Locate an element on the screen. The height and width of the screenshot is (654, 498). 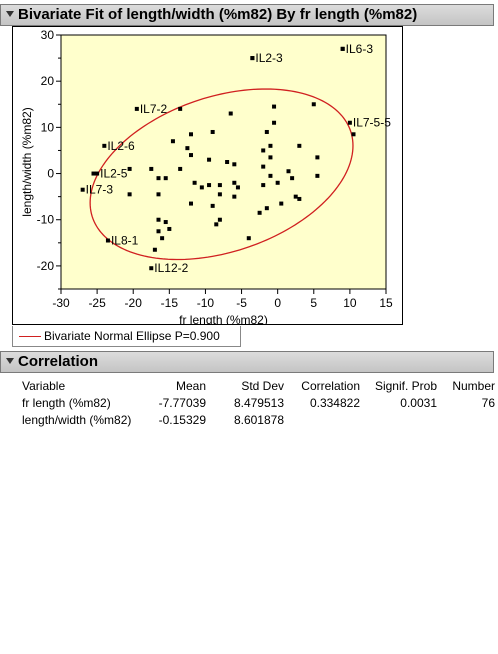
col-header-mean: Mean is located at coordinates (190, 385).